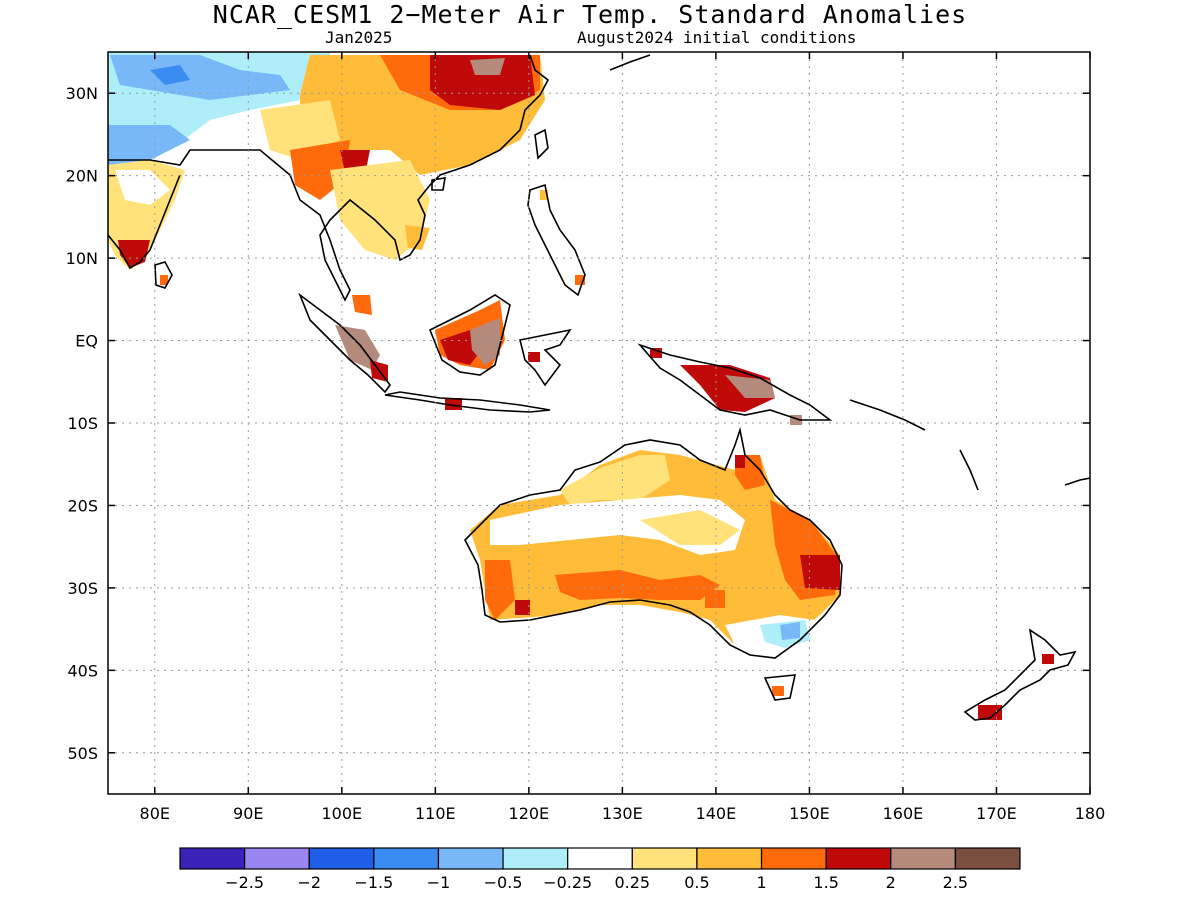  What do you see at coordinates (482, 82) in the screenshot?
I see `strong-warm-anomaly-china` at bounding box center [482, 82].